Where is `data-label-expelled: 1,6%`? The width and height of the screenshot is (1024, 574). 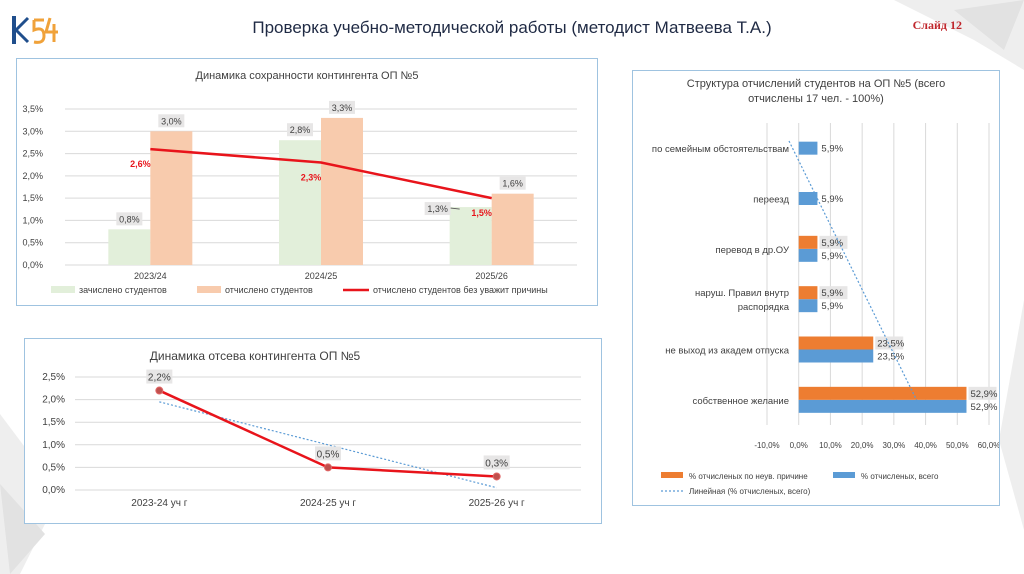 data-label-expelled: 1,6% is located at coordinates (512, 184).